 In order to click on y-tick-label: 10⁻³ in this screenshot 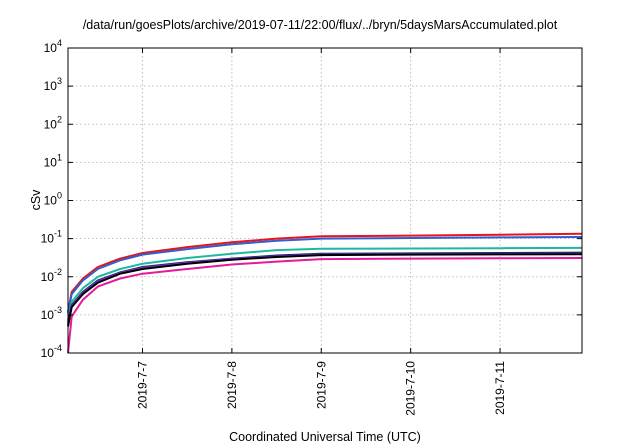, I will do `click(51, 313)`.